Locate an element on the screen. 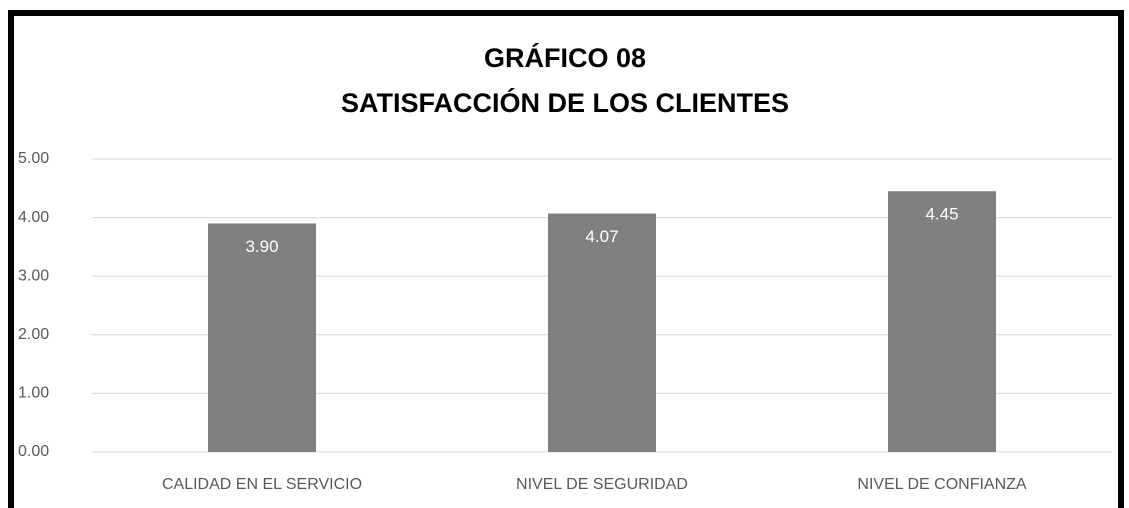 Image resolution: width=1129 pixels, height=508 pixels. x-tick-label: NIVEL DE CONFIANZA is located at coordinates (942, 484).